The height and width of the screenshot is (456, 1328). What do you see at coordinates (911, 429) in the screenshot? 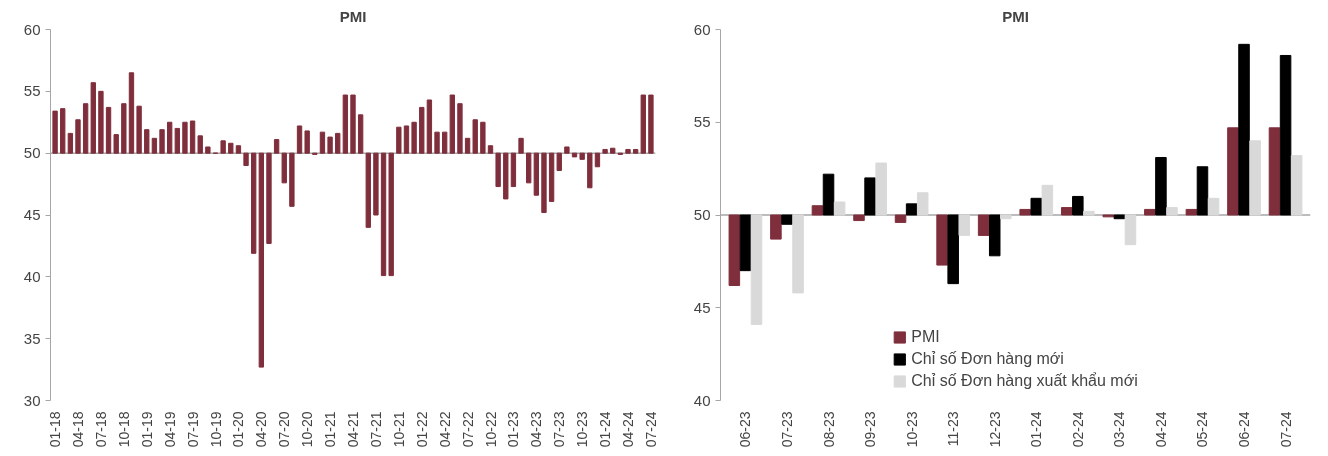
I see `x-tick-label: 10-23` at bounding box center [911, 429].